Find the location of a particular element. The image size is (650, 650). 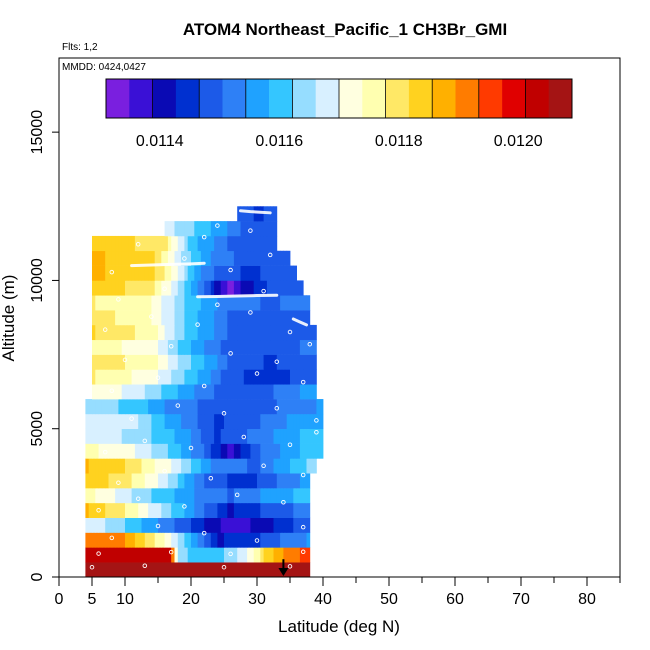

flights-label: Flts: 1,2 is located at coordinates (80, 47).